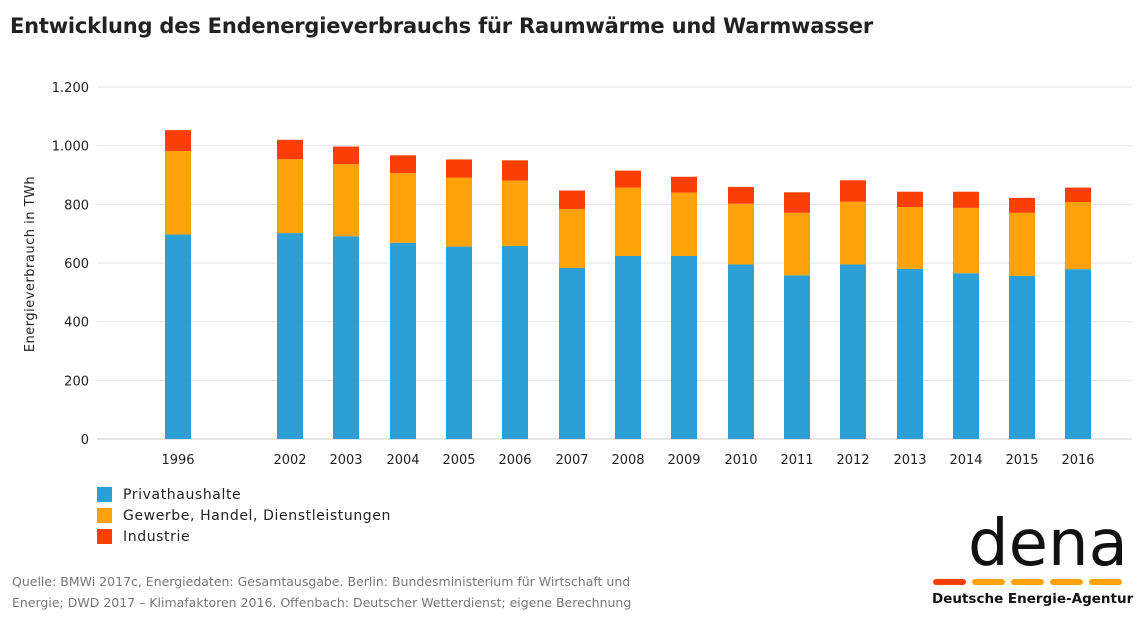 This screenshot has width=1144, height=629. I want to click on x-tick-label: 2013, so click(909, 460).